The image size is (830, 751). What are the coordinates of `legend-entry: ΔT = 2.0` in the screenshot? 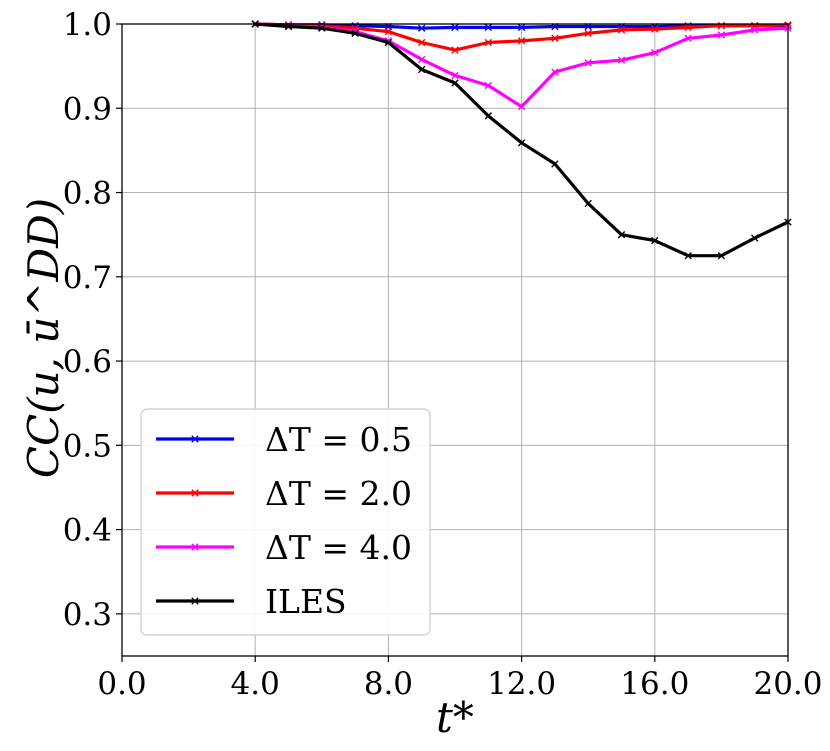 It's located at (284, 493).